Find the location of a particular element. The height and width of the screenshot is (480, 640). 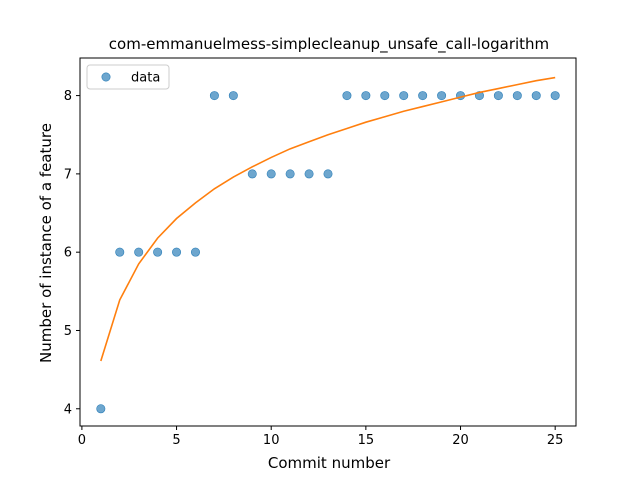

x-tick-label: 5 is located at coordinates (176, 440).